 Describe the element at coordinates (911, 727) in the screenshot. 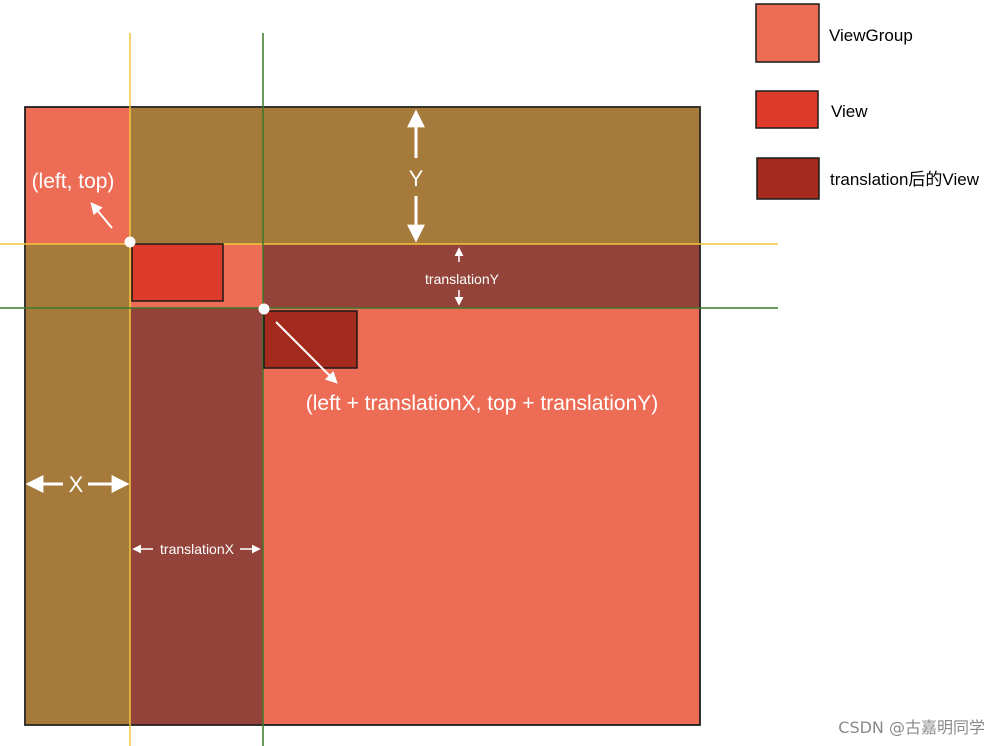

I see `watermark: CSDN @古嘉明同学` at that location.